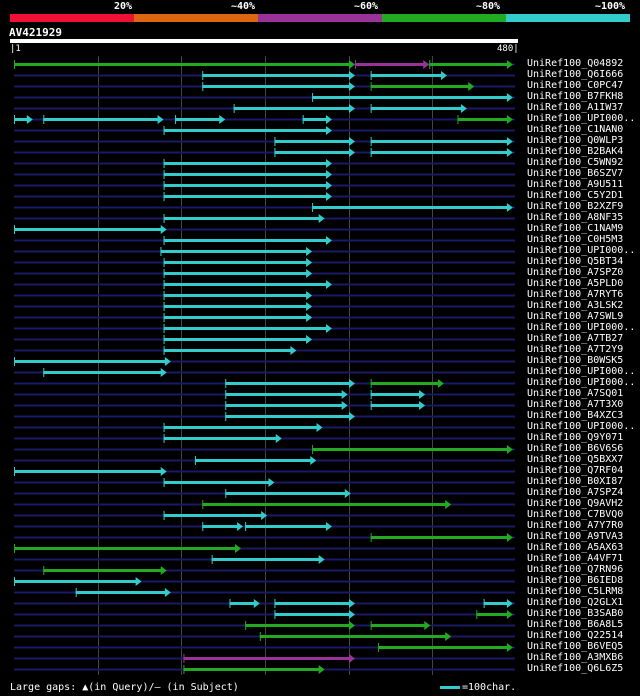 The height and width of the screenshot is (696, 640). Describe the element at coordinates (575, 360) in the screenshot. I see `hit-label: UniRef100_B0WSK5` at that location.